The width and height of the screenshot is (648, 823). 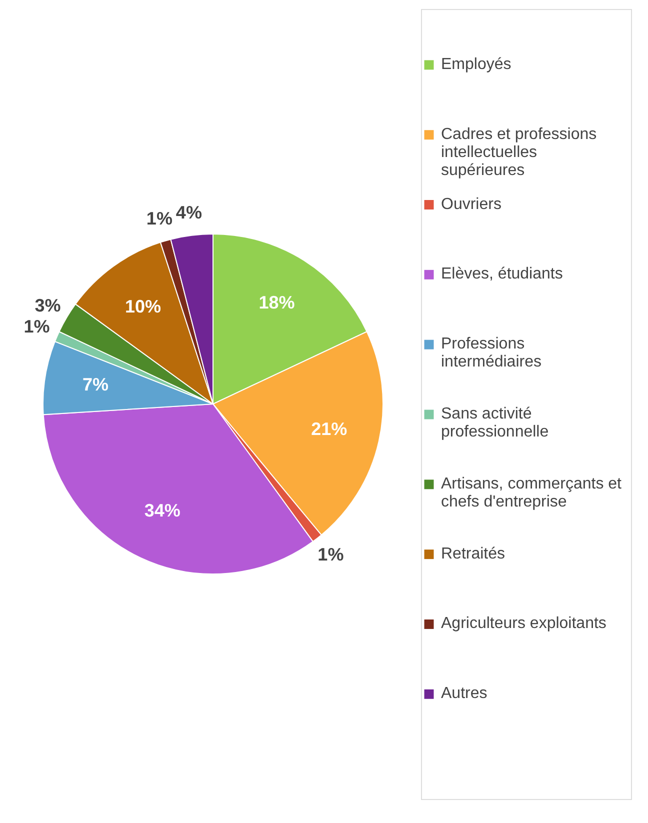 I want to click on legend-label: Retraités, so click(x=473, y=553).